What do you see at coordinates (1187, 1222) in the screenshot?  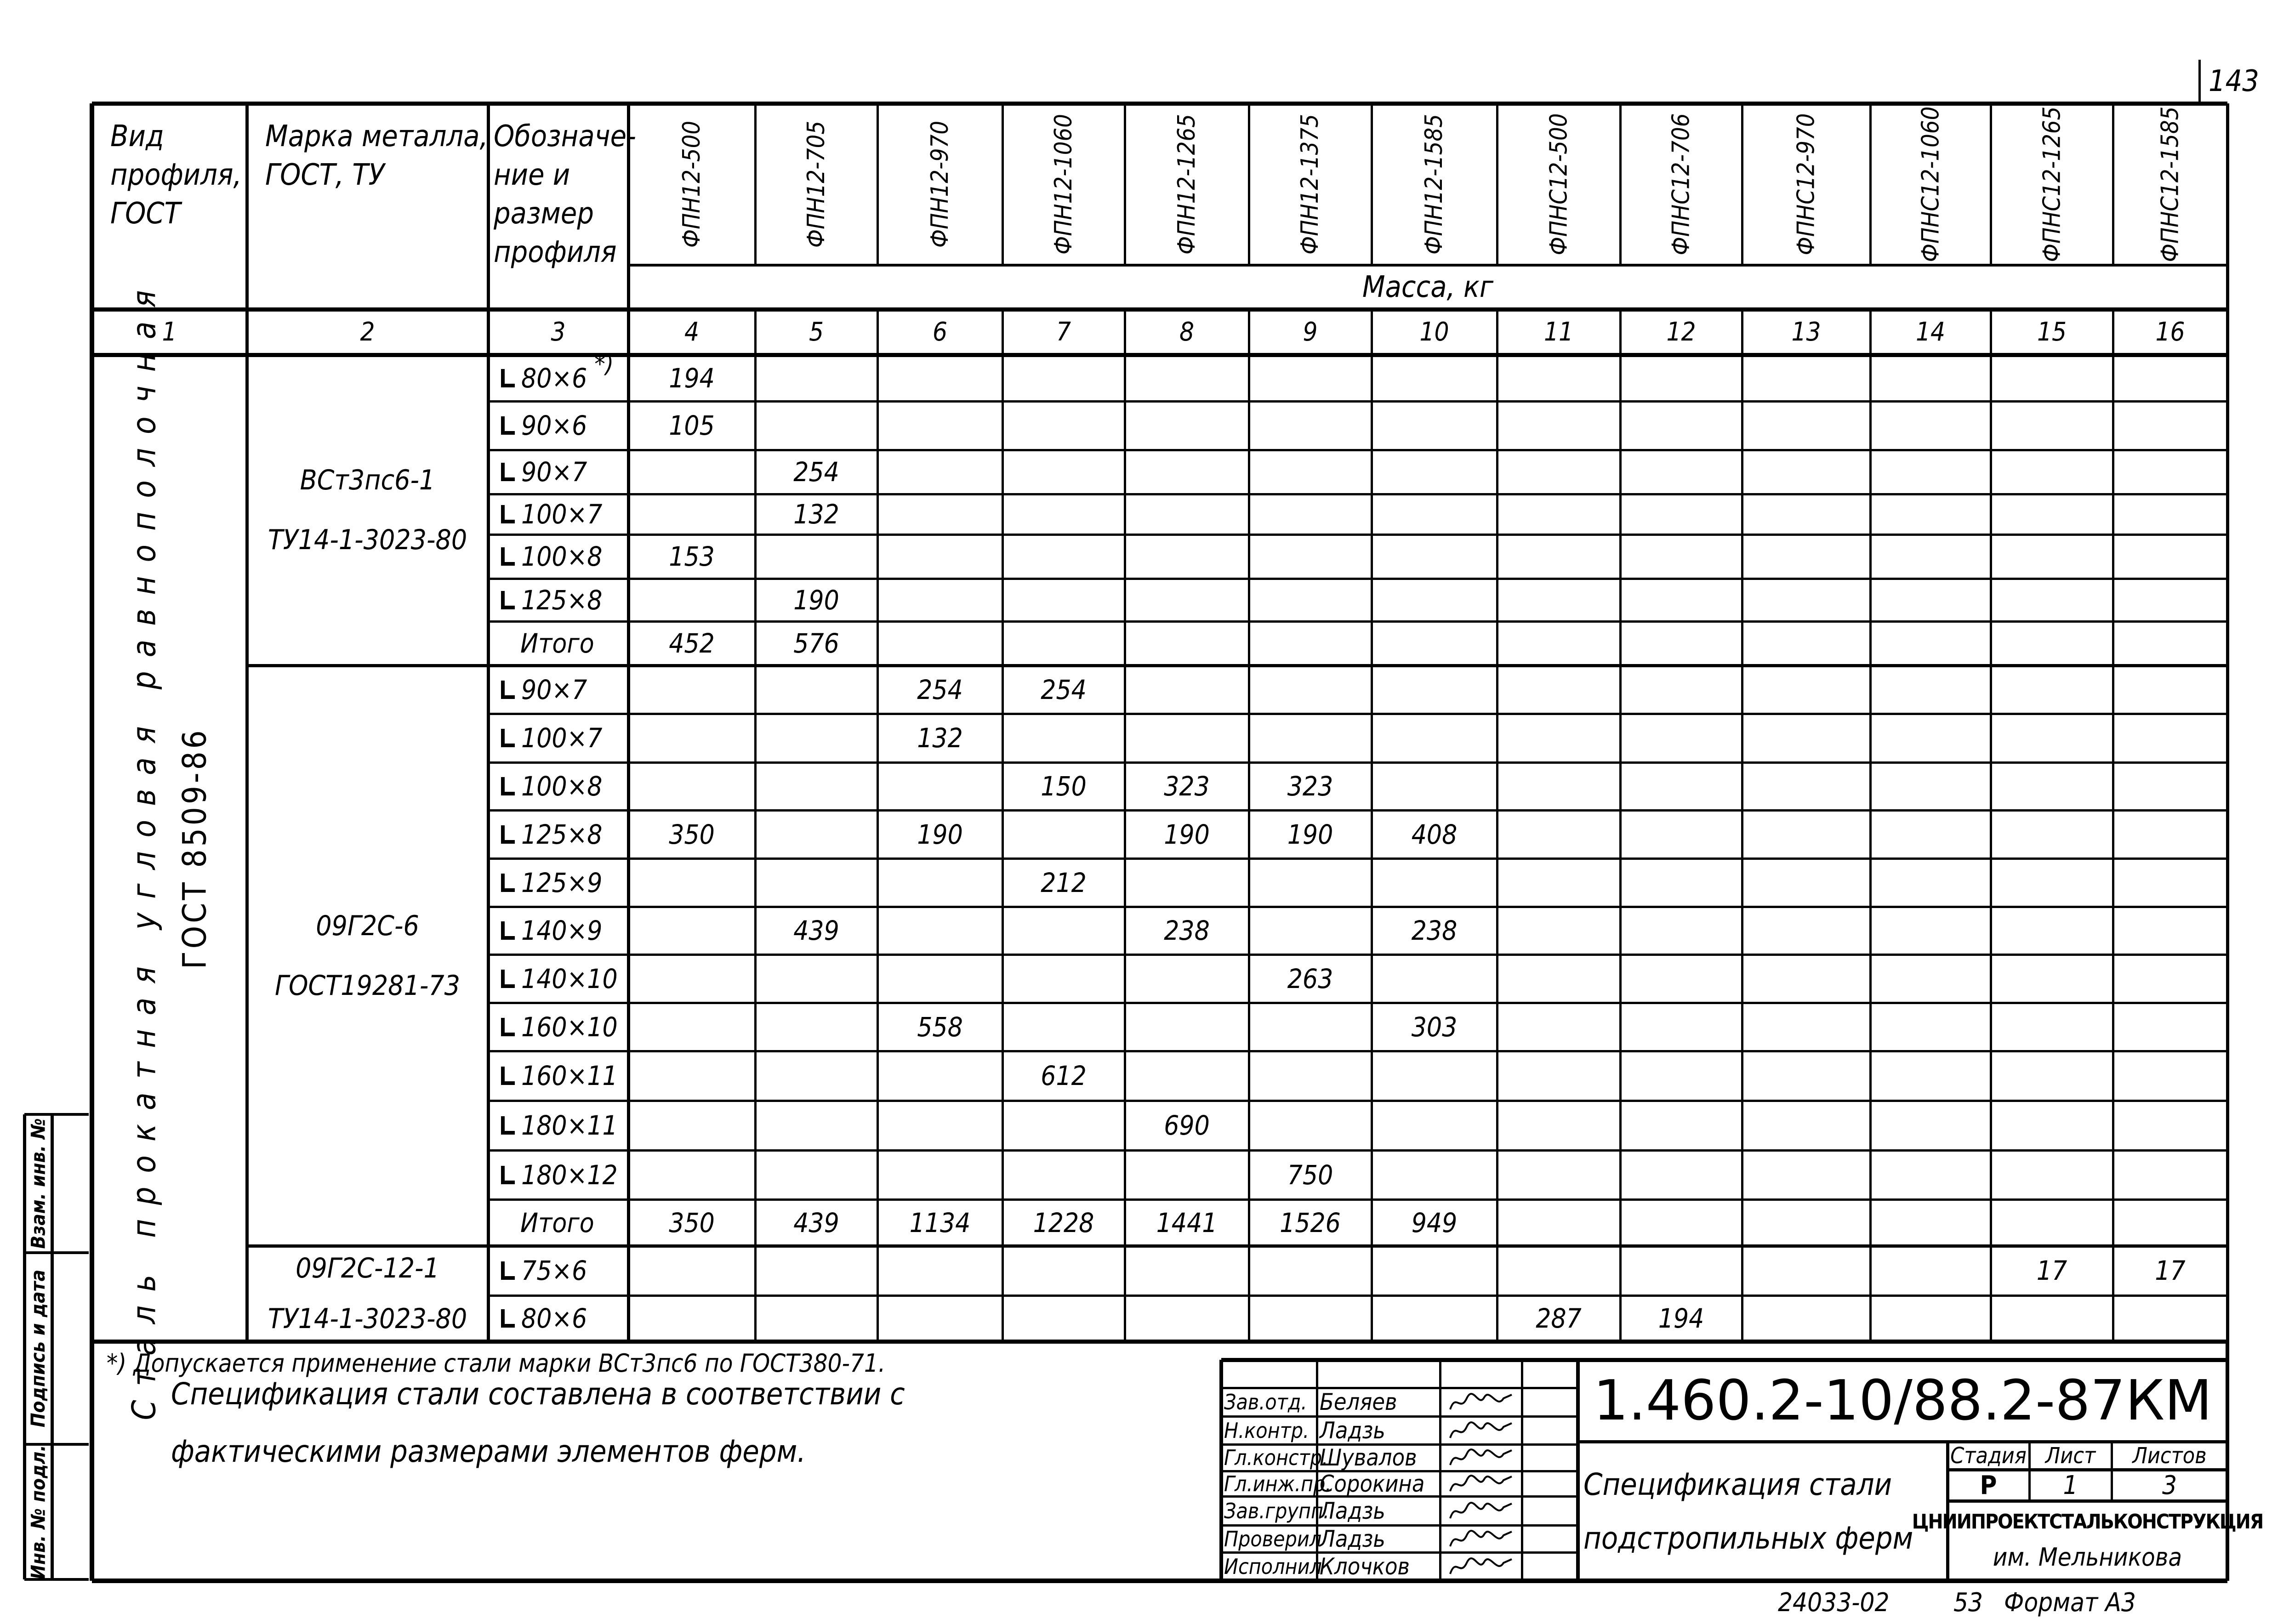 I see `mass-value: 1441` at bounding box center [1187, 1222].